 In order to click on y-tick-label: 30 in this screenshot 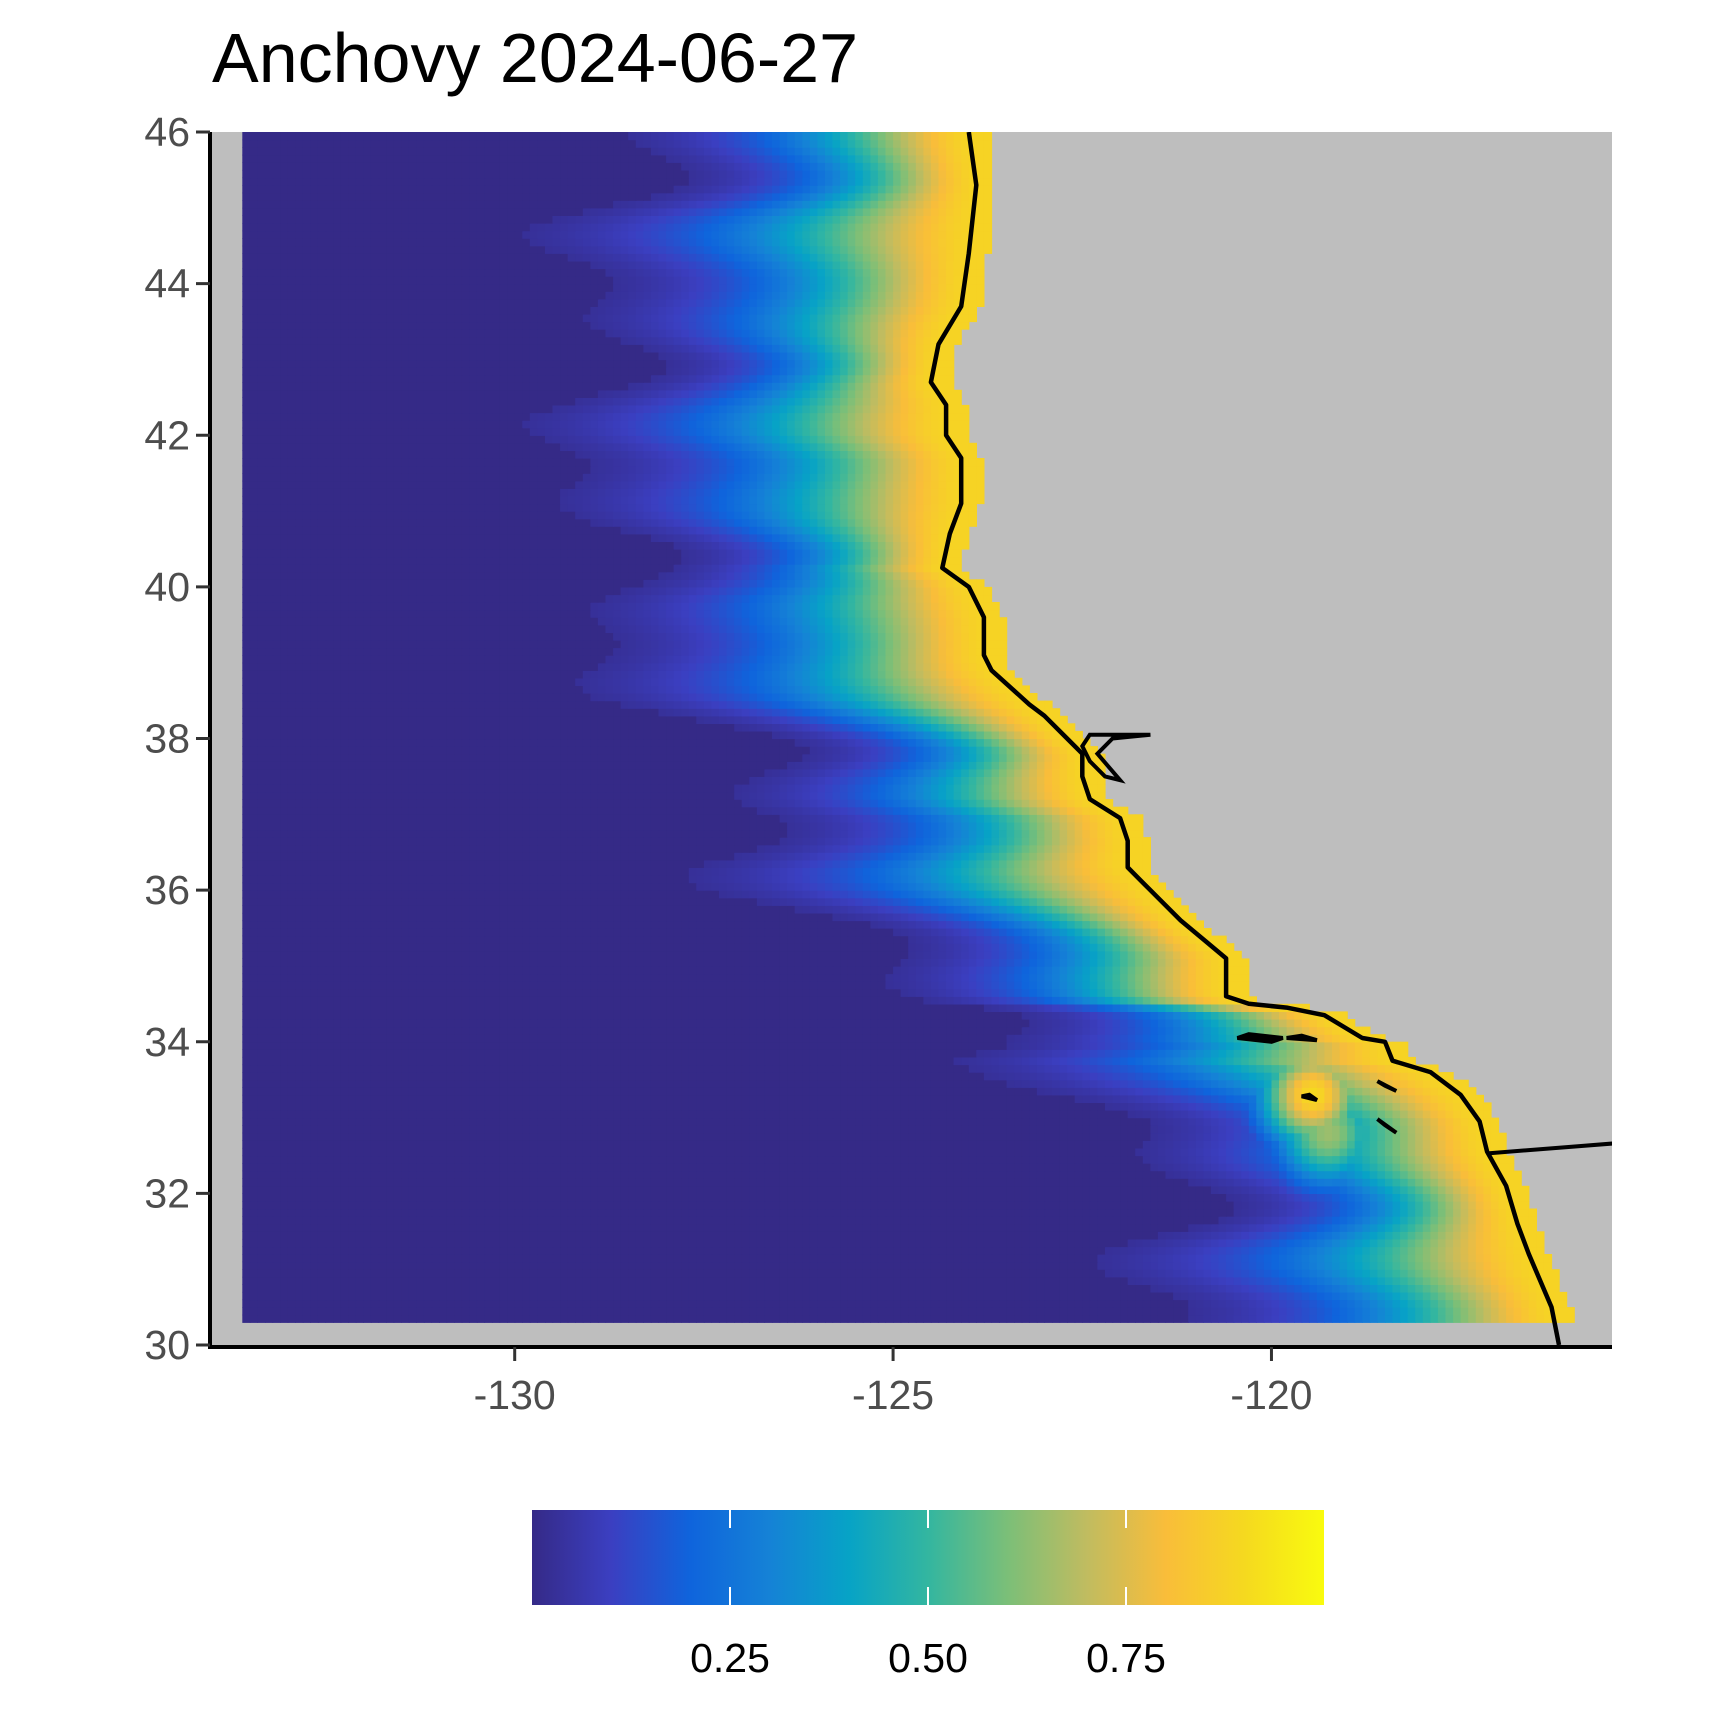, I will do `click(167, 1345)`.